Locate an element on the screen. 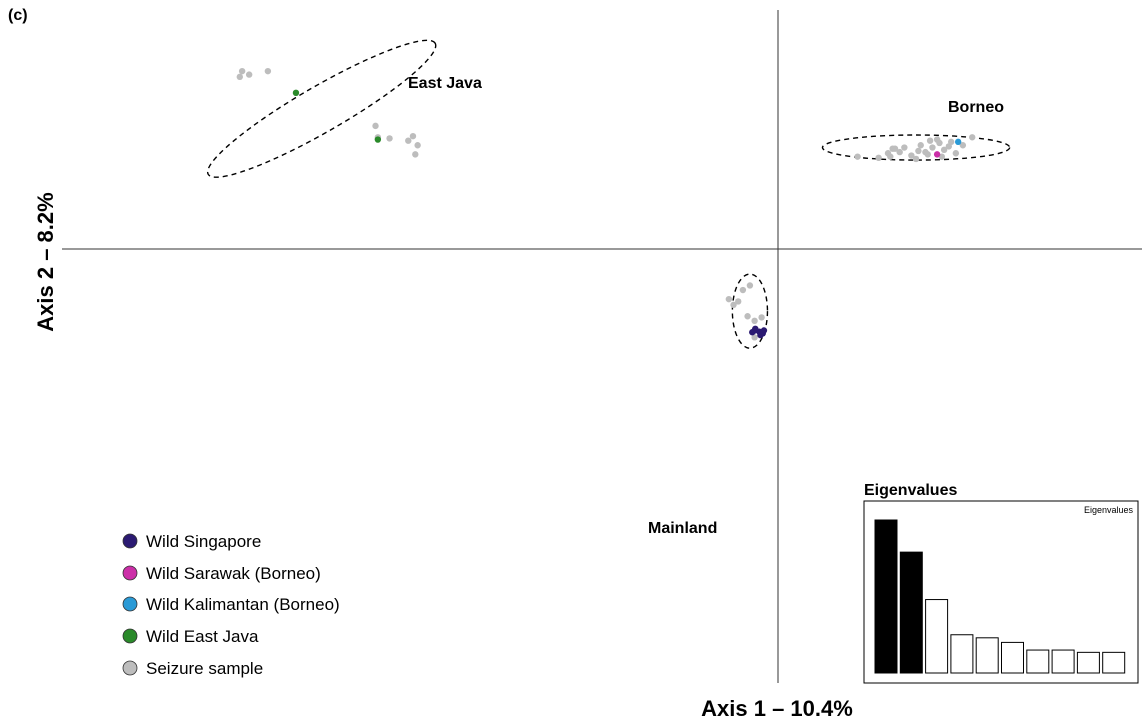 The image size is (1142, 723). group-label-borneo: Borneo is located at coordinates (976, 107).